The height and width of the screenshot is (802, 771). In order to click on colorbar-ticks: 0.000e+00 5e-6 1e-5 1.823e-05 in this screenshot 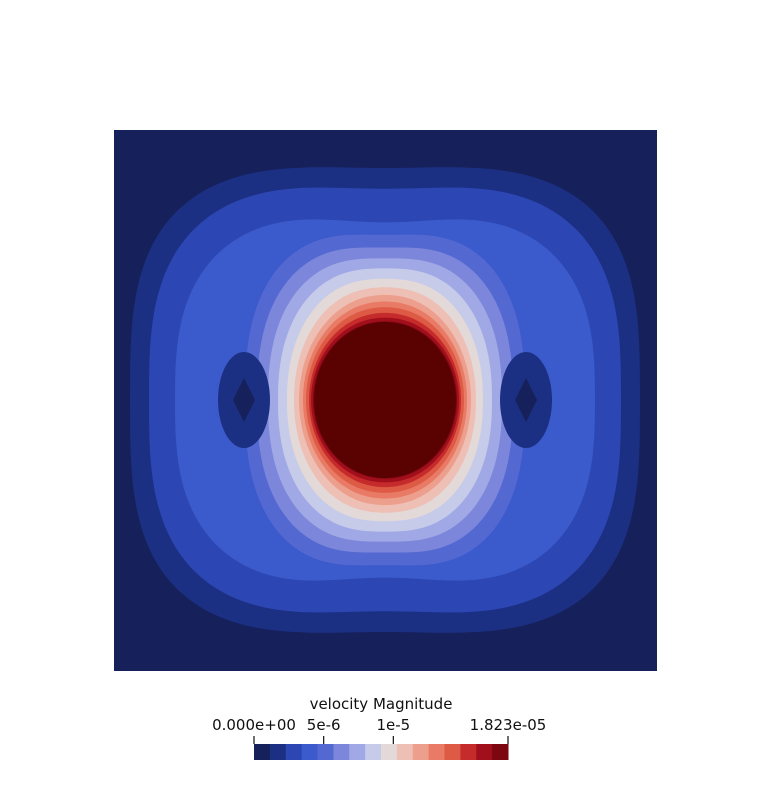, I will do `click(379, 730)`.